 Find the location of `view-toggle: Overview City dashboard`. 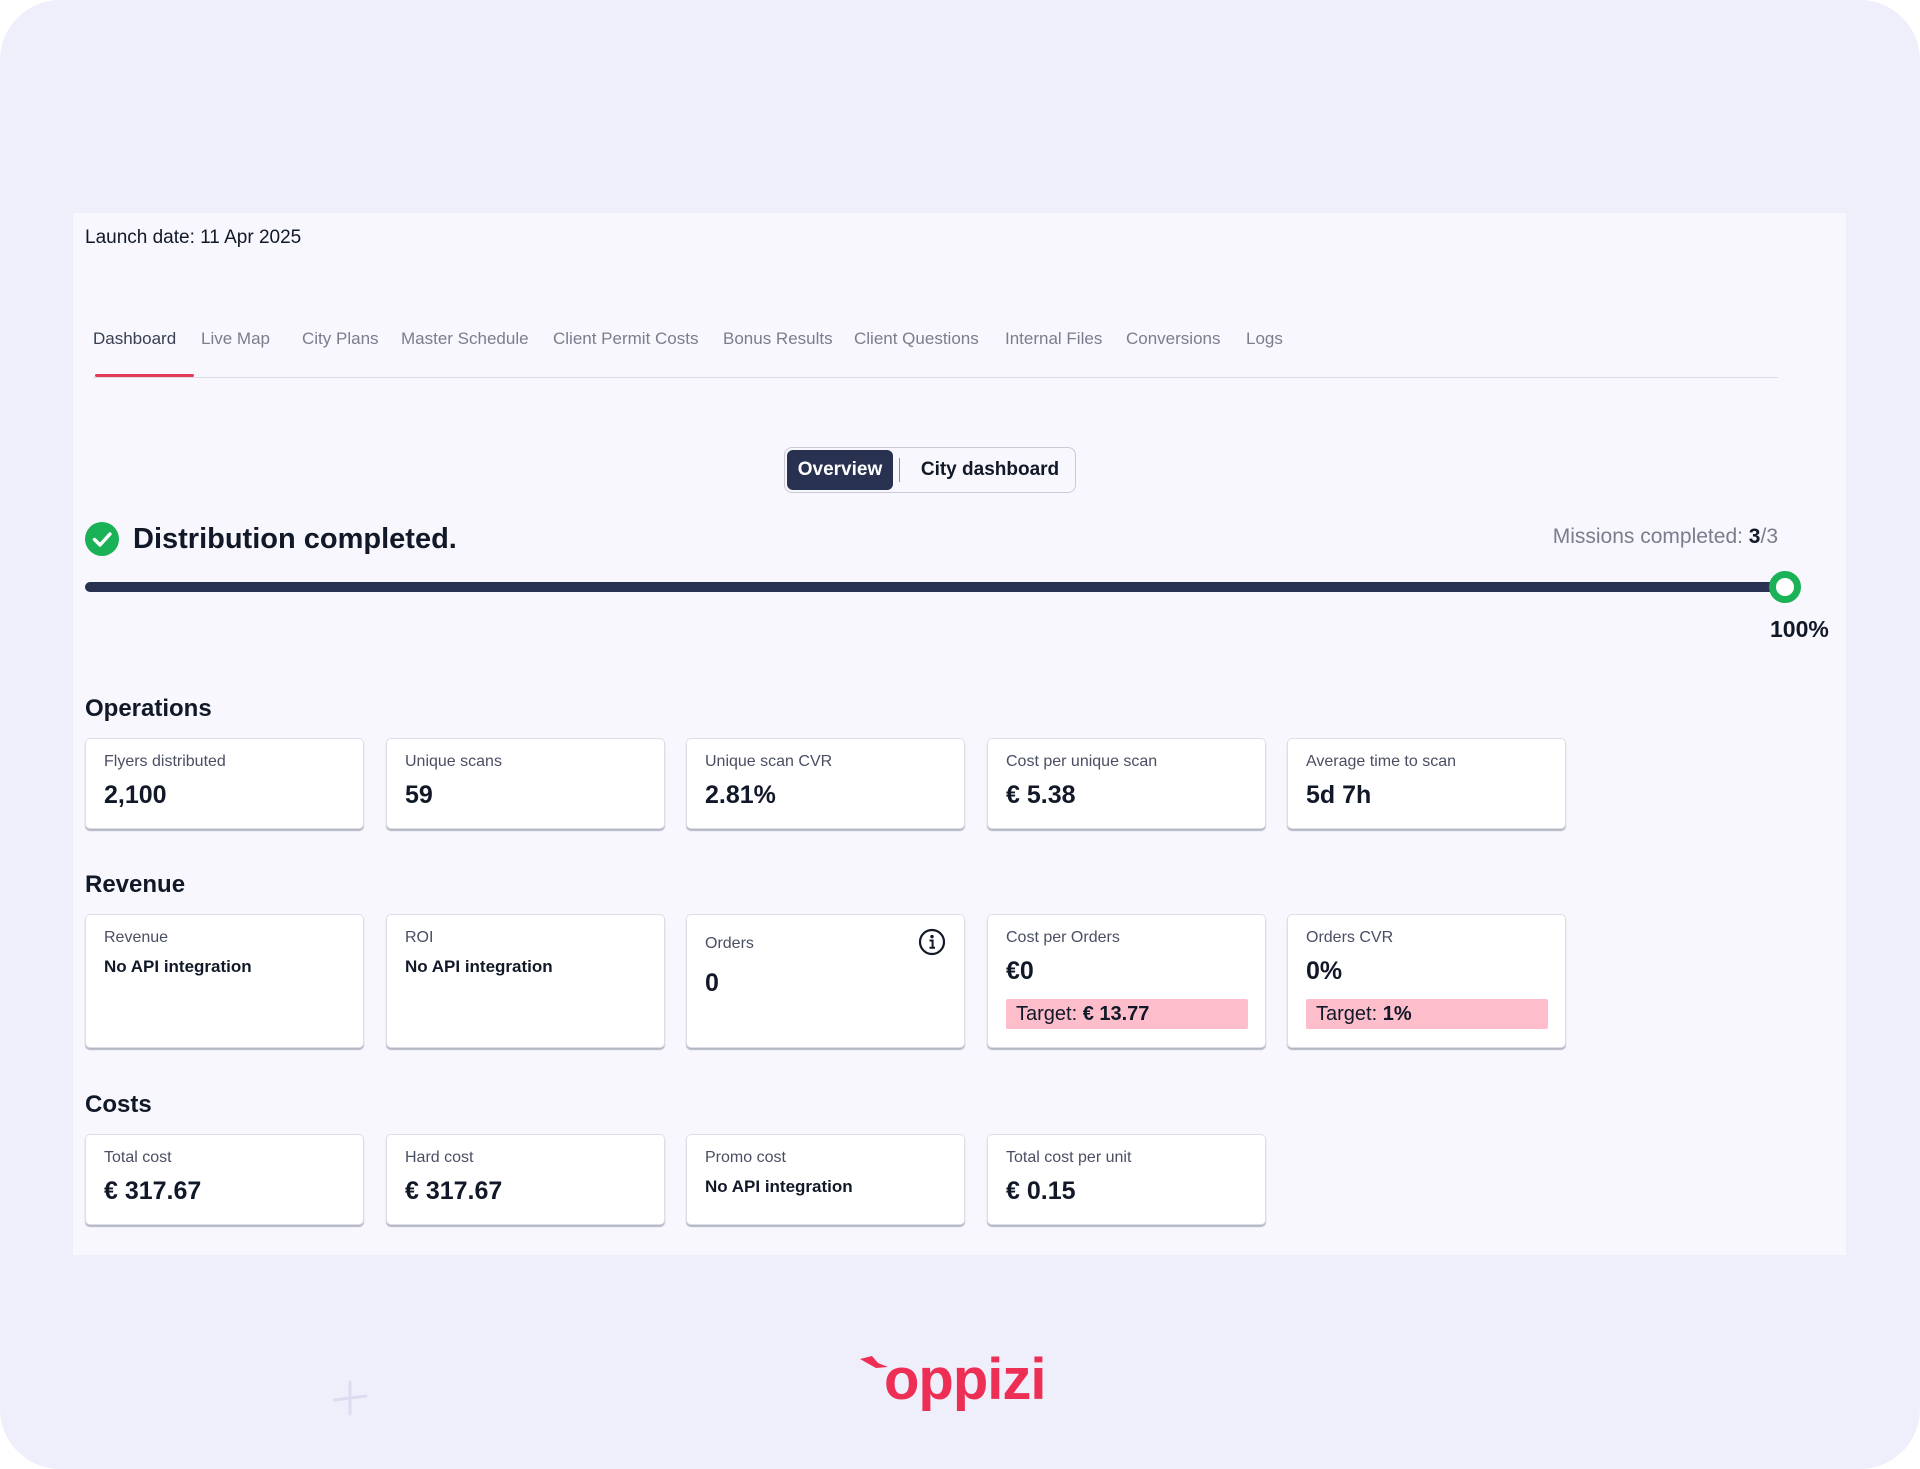

view-toggle: Overview City dashboard is located at coordinates (930, 470).